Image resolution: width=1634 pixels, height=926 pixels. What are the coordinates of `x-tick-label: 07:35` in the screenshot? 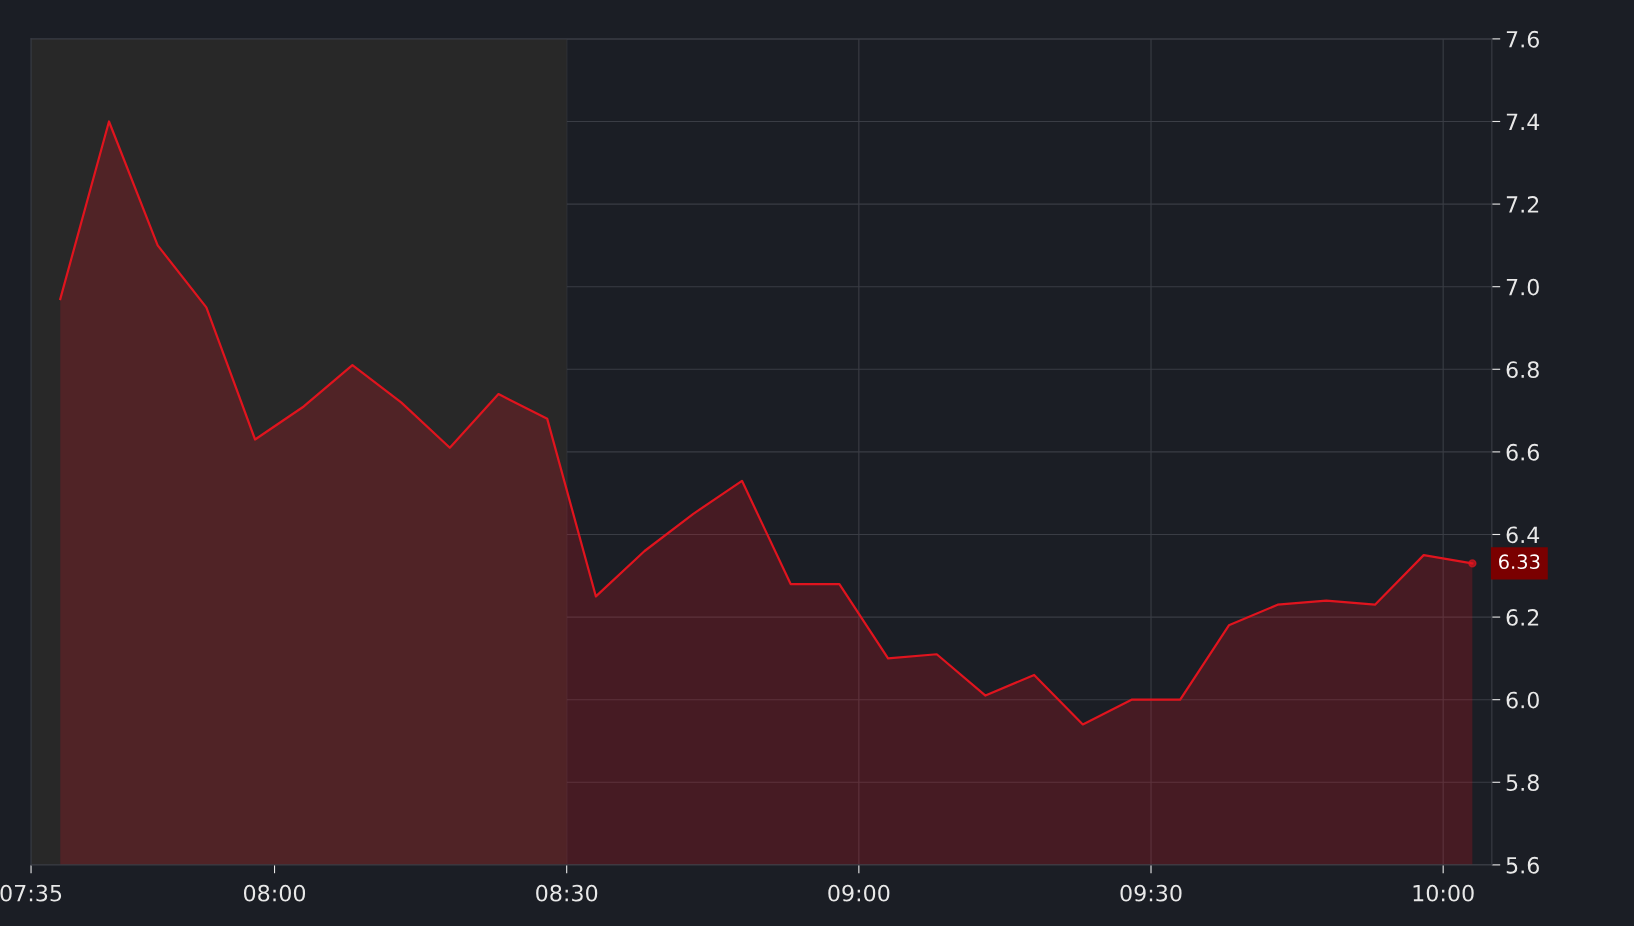 It's located at (31, 893).